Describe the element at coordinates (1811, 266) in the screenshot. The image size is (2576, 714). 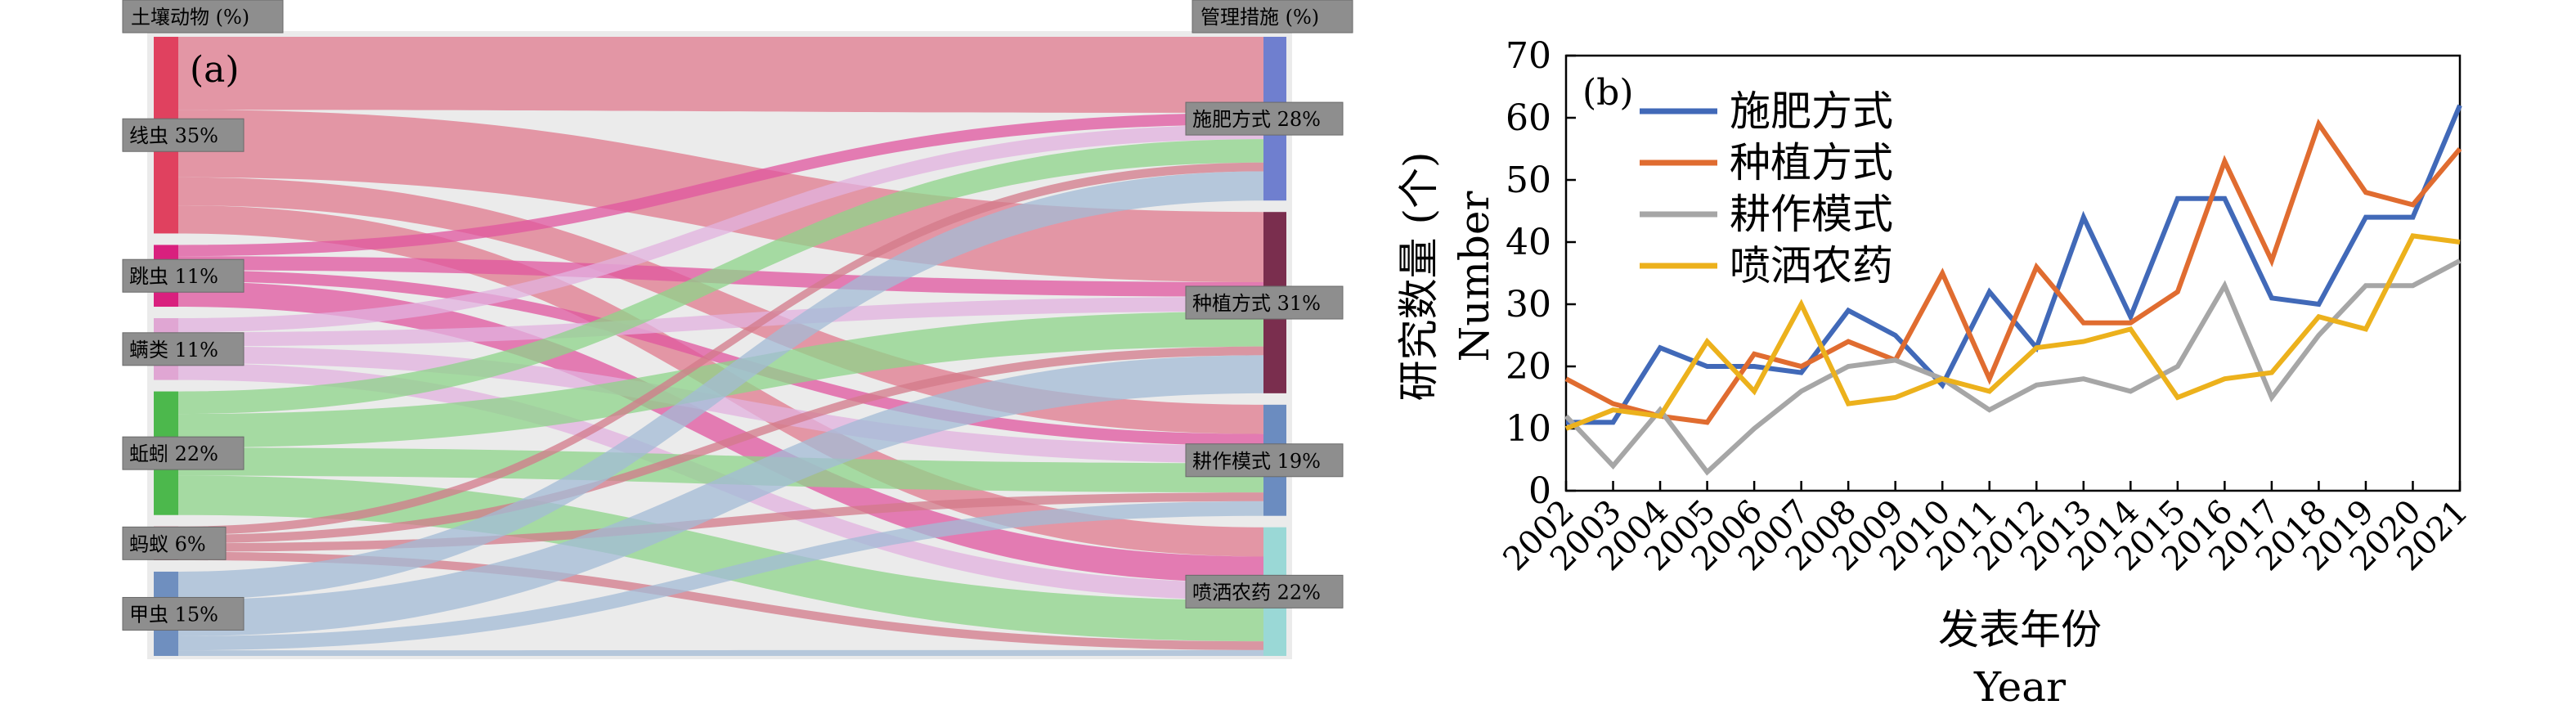
I see `legend-label: 喷洒农药` at that location.